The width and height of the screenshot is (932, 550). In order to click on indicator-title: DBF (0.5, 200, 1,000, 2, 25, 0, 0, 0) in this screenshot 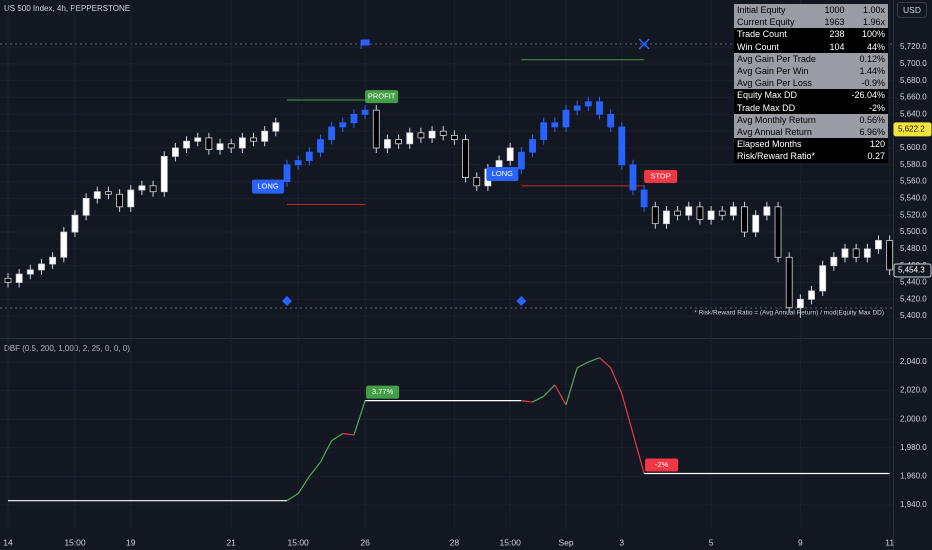, I will do `click(67, 348)`.